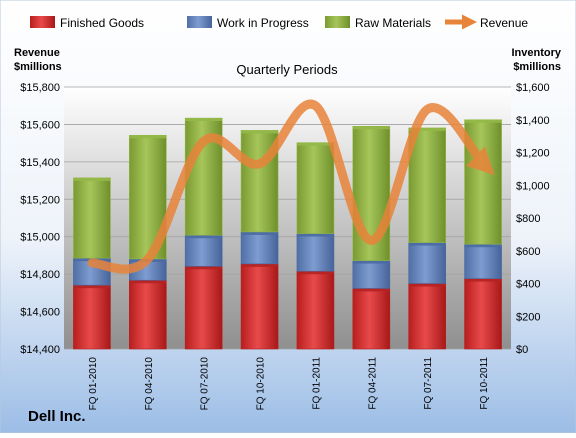 This screenshot has height=438, width=576. What do you see at coordinates (205, 384) in the screenshot?
I see `x-tick-label: FQ 07-2010` at bounding box center [205, 384].